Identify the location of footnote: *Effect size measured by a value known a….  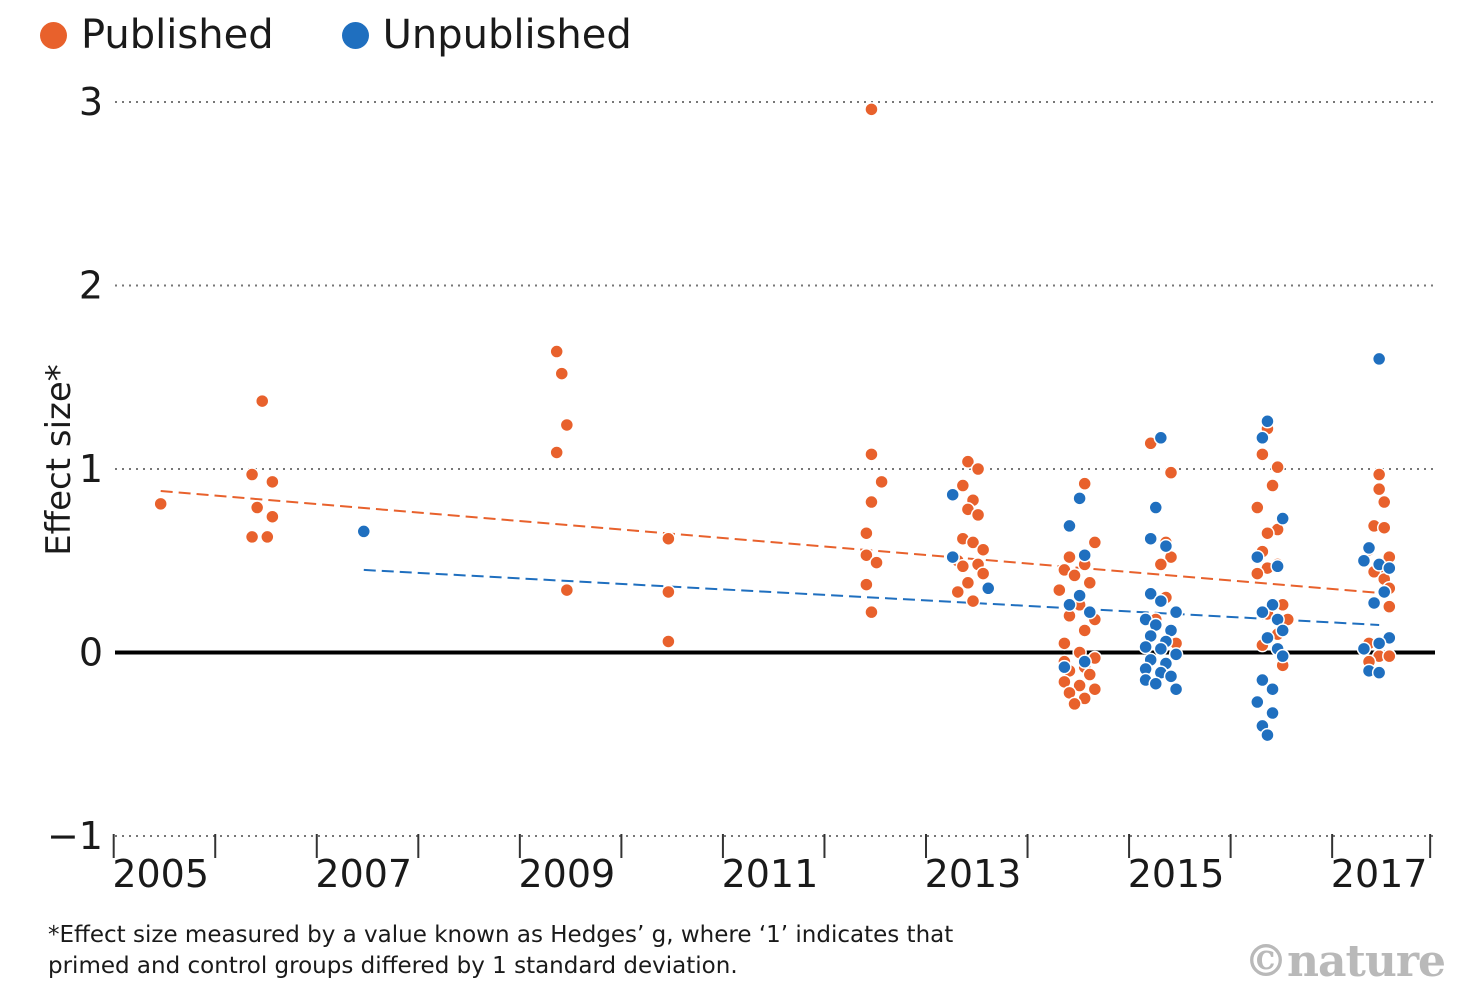
(538, 951).